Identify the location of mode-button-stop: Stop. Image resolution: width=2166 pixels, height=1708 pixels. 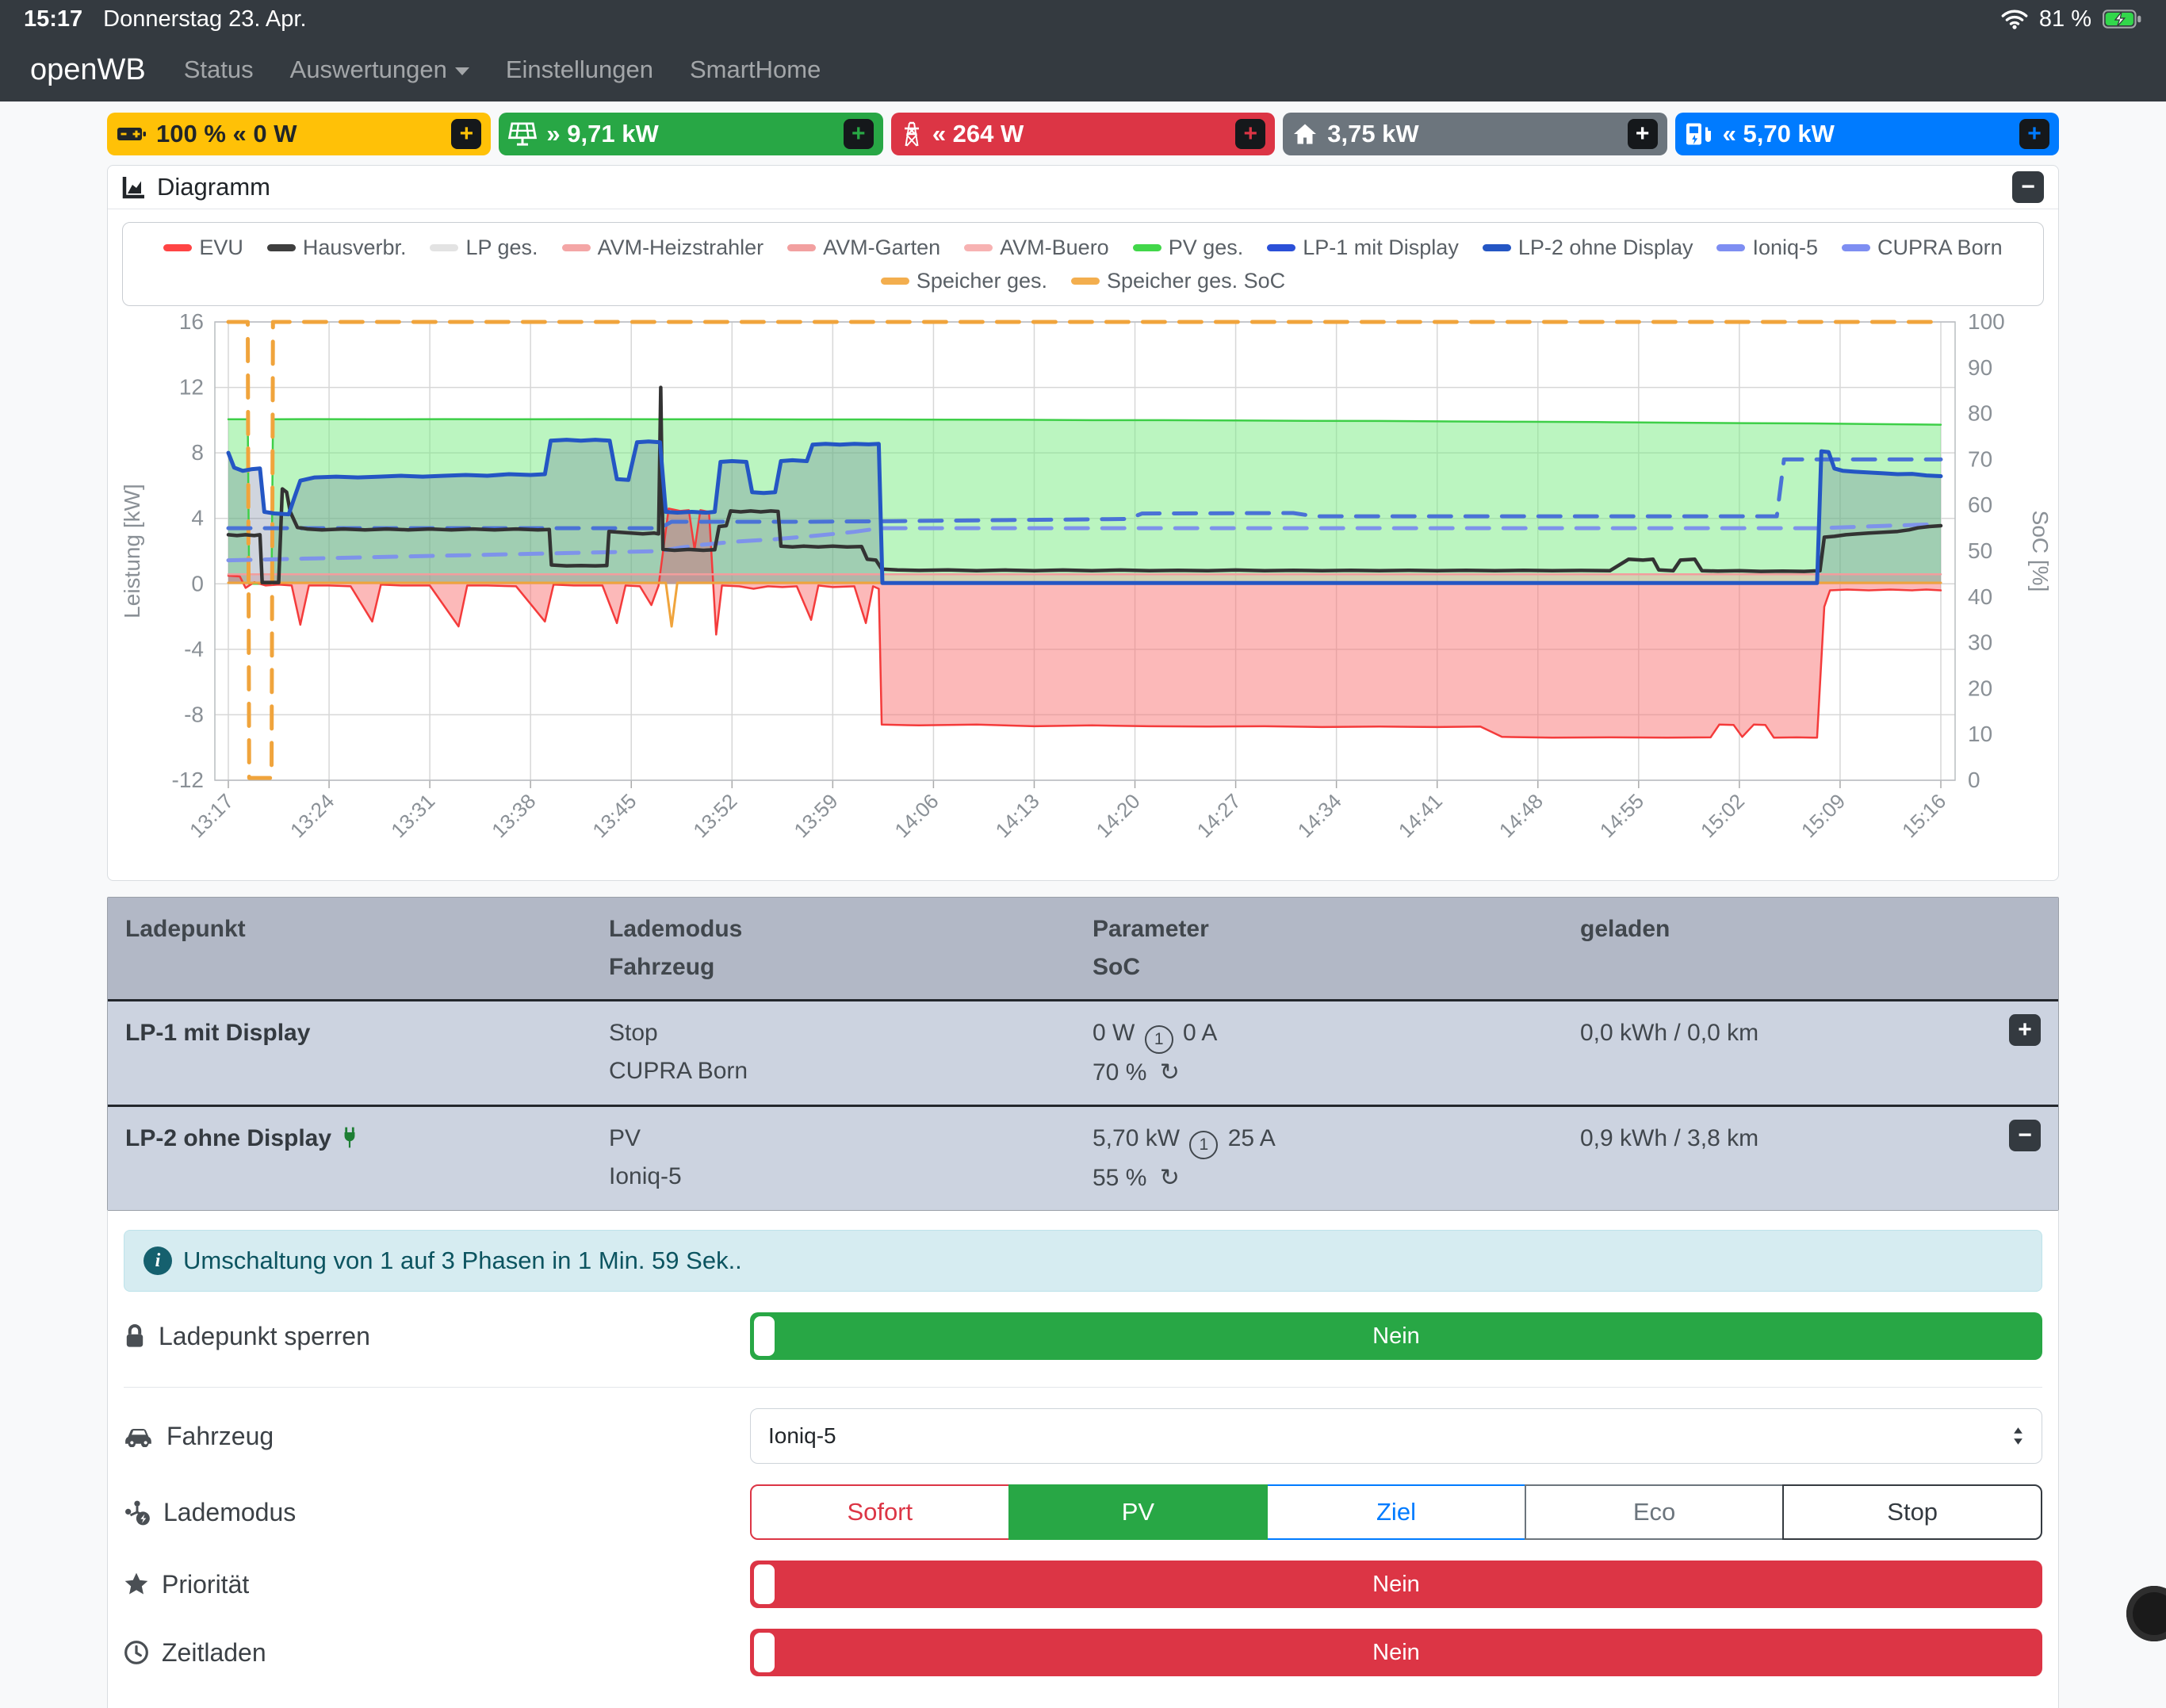
(1912, 1512).